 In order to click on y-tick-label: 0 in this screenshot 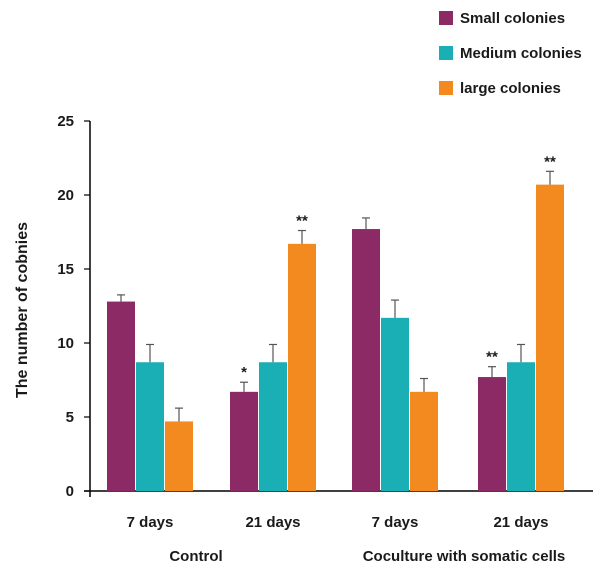, I will do `click(70, 491)`.